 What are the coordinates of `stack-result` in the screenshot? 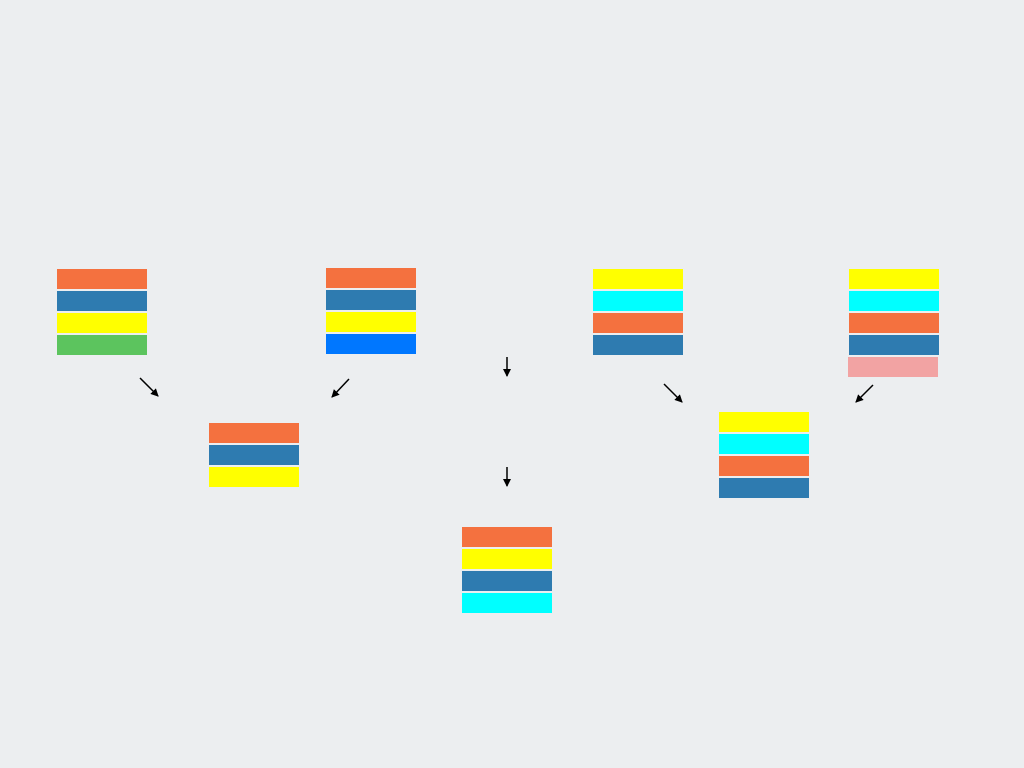 It's located at (507, 571).